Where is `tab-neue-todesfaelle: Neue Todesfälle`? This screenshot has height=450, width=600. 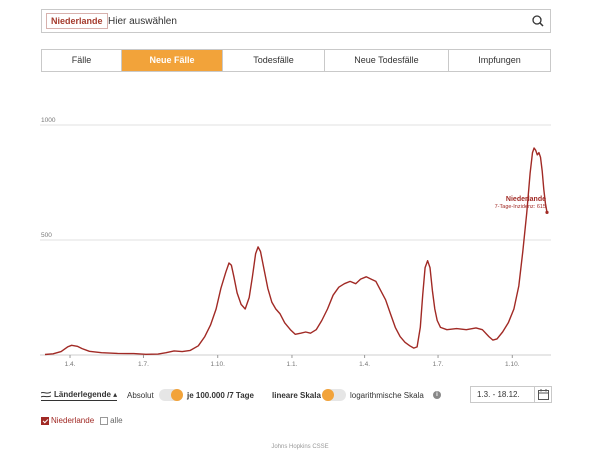 tab-neue-todesfaelle: Neue Todesfälle is located at coordinates (386, 60).